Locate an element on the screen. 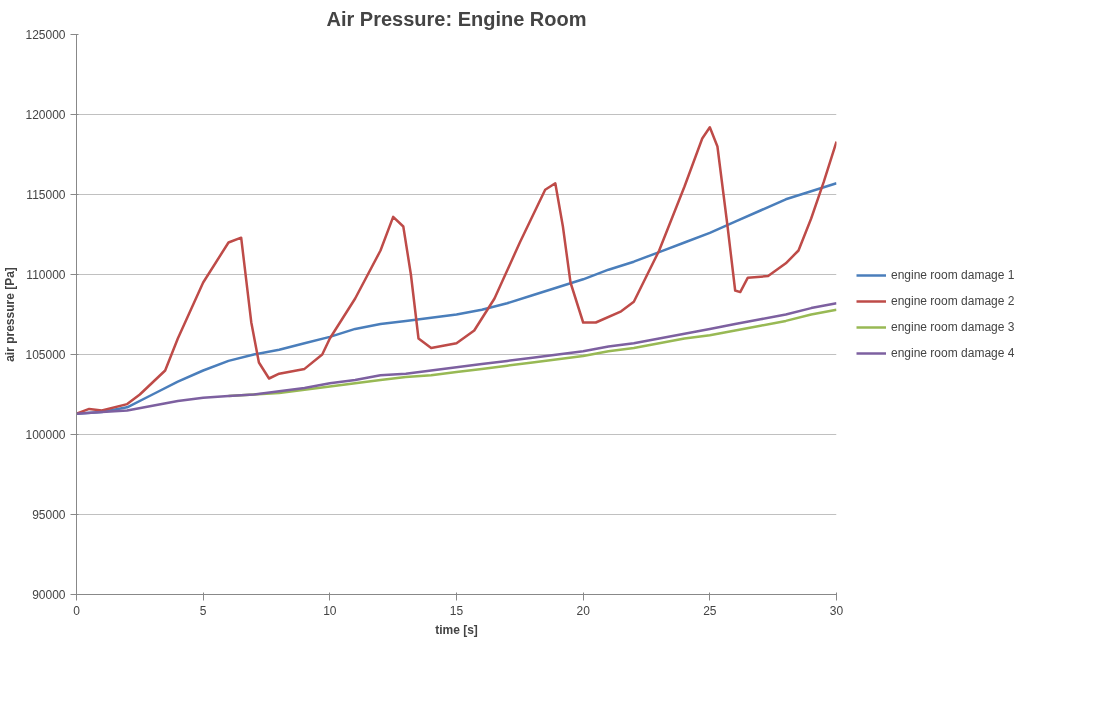 The width and height of the screenshot is (1103, 715). y-tick-label: 125000 is located at coordinates (45, 35).